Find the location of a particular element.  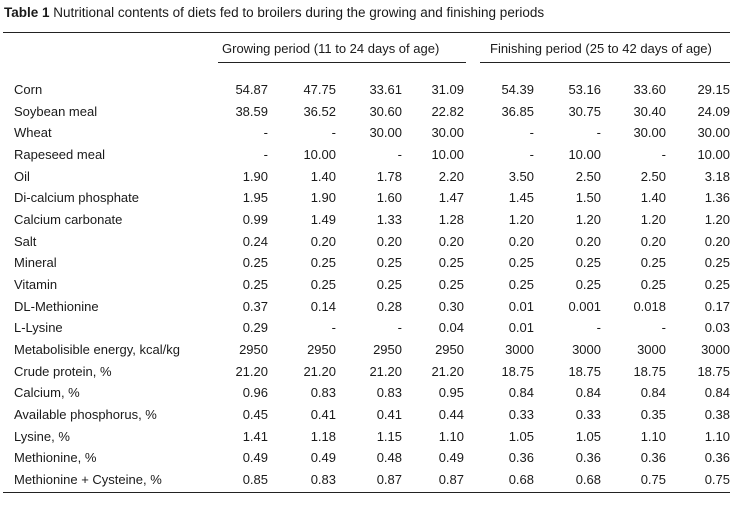

table-cell: 1.47 is located at coordinates (451, 198).